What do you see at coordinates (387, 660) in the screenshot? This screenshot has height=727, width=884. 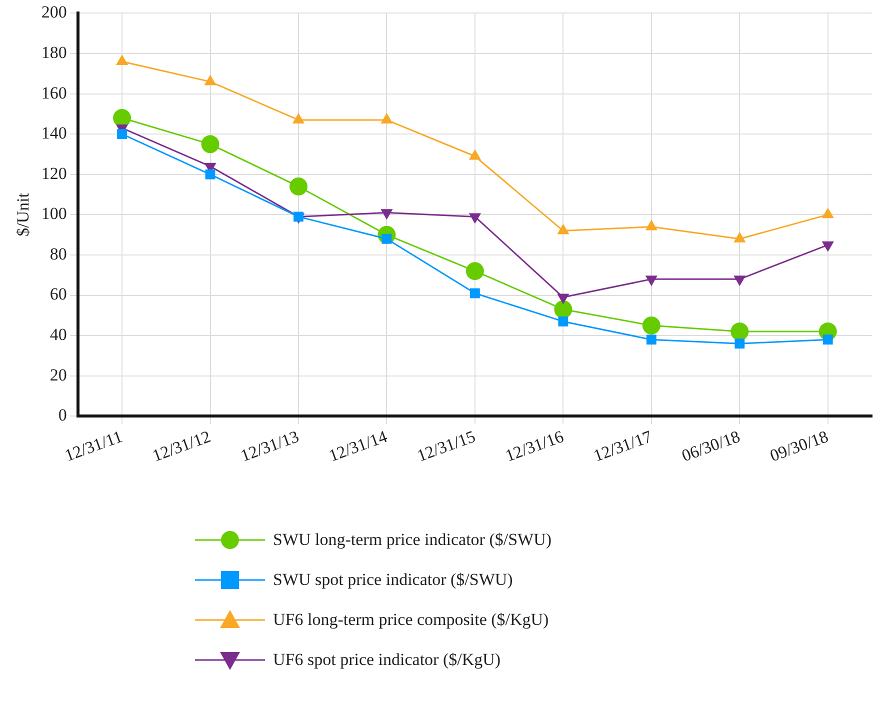 I see `legend-label: UF6 spot price indicator ($/KgU)` at bounding box center [387, 660].